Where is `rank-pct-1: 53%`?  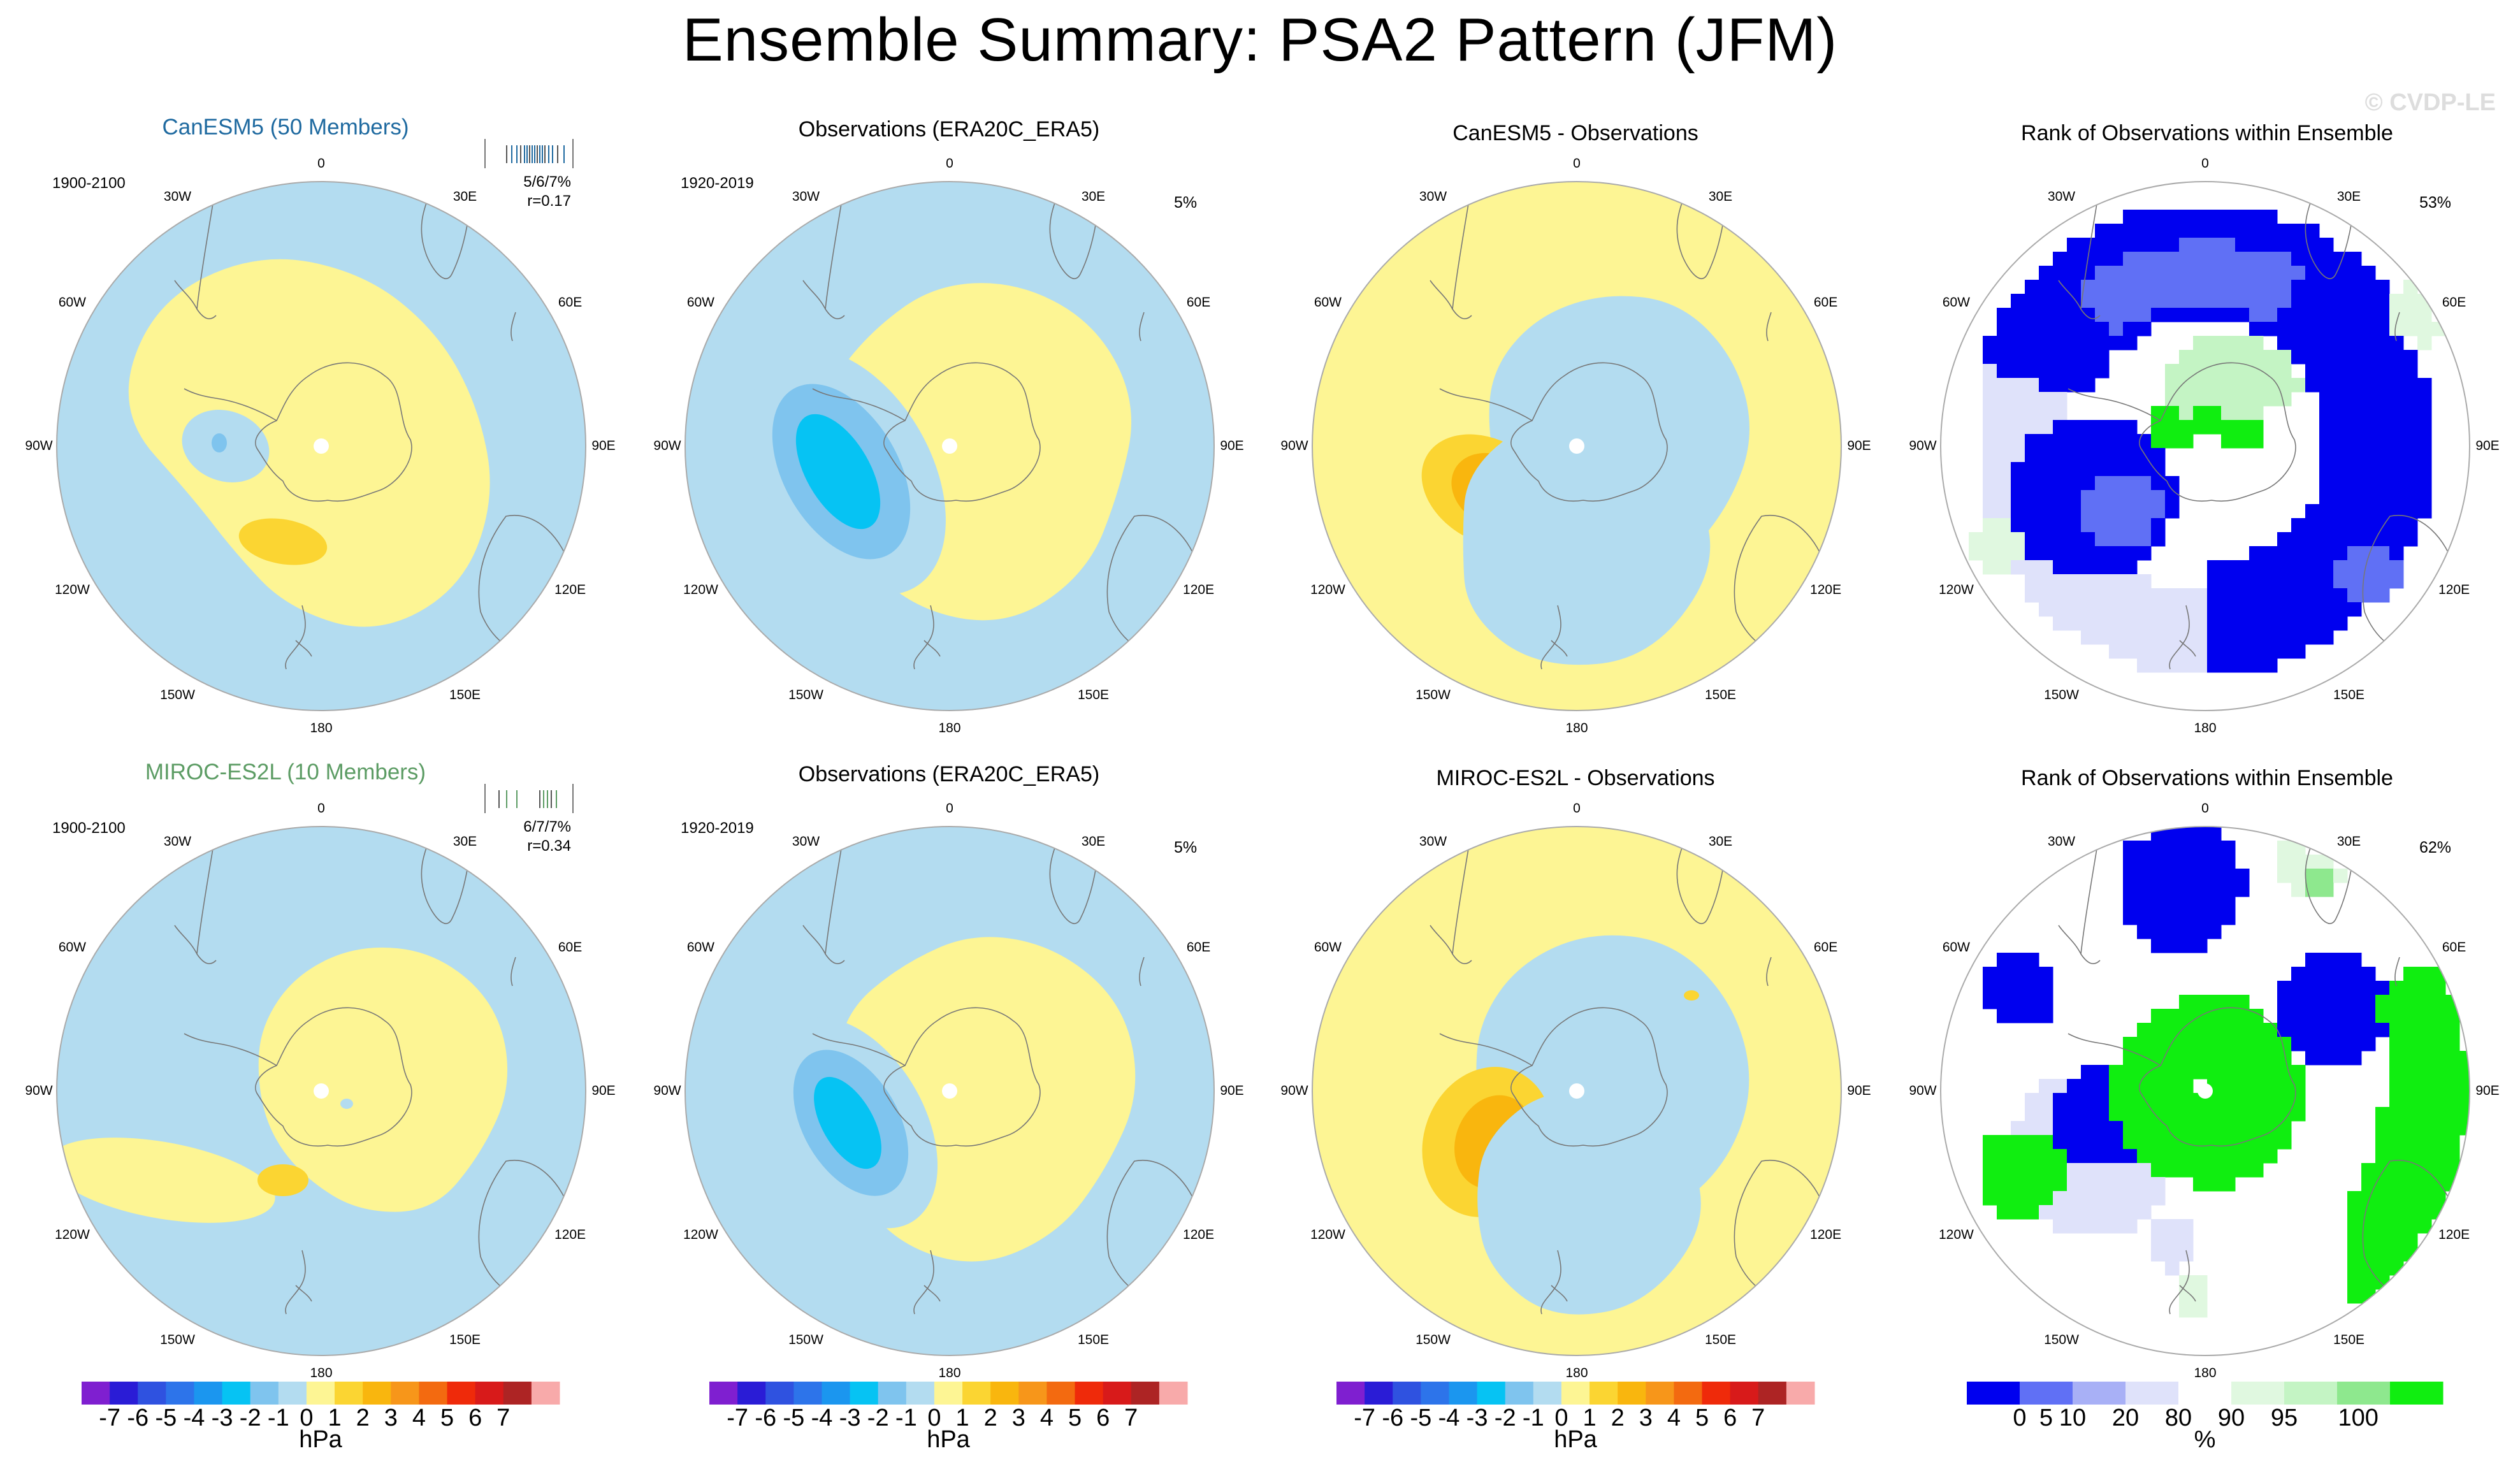 rank-pct-1: 53% is located at coordinates (2435, 203).